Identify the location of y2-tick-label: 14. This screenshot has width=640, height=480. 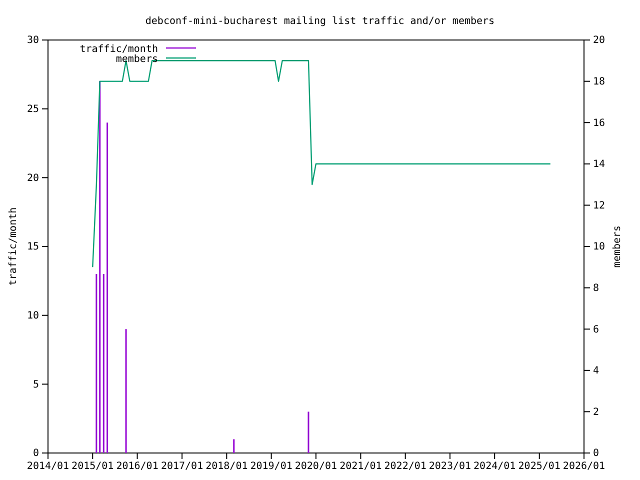
(599, 164).